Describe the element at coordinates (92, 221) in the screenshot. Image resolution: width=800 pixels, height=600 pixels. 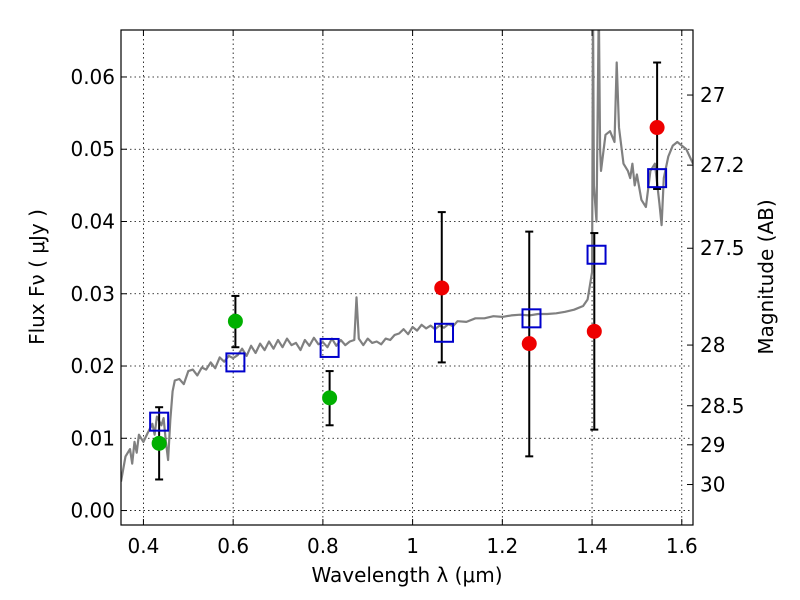
I see `y-tick-label: 0.04` at that location.